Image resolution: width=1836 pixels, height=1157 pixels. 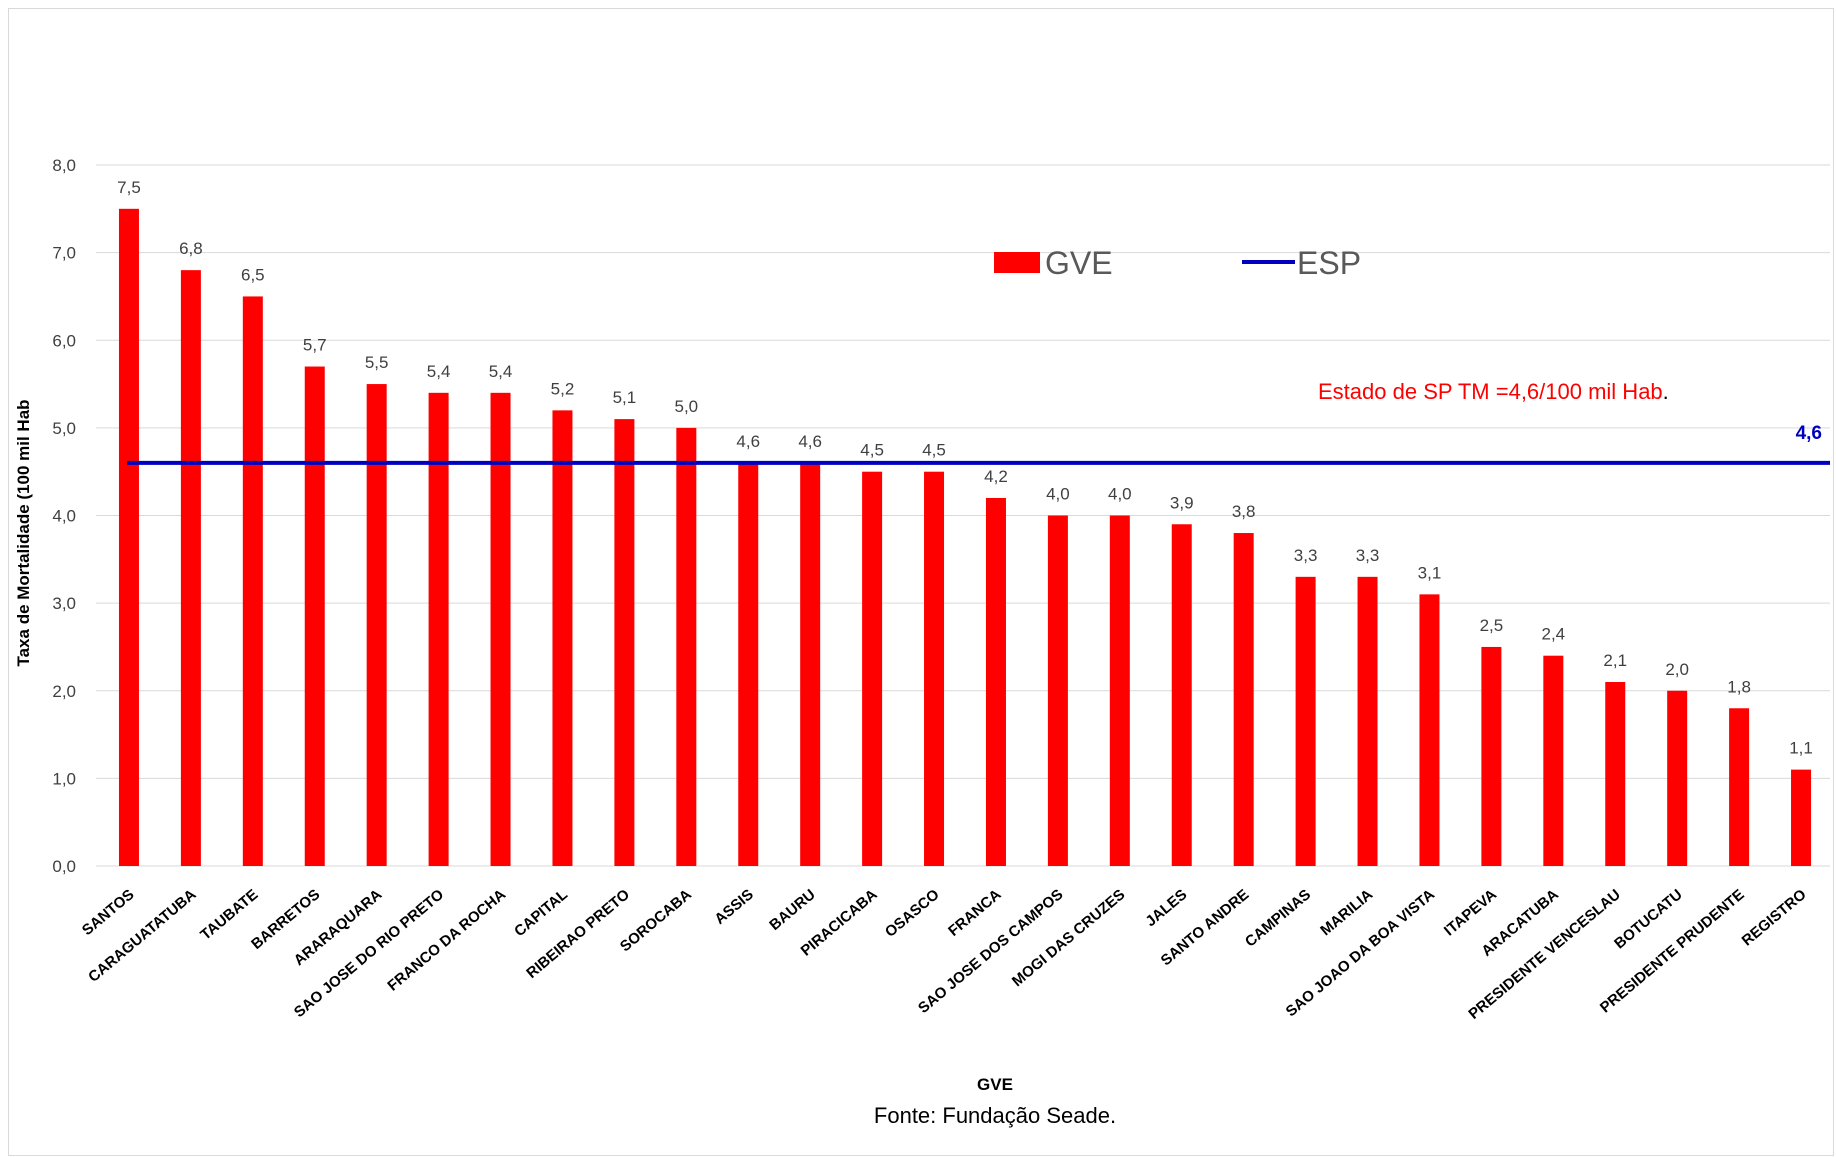 What do you see at coordinates (64, 603) in the screenshot?
I see `y-tick-label: 3,0` at bounding box center [64, 603].